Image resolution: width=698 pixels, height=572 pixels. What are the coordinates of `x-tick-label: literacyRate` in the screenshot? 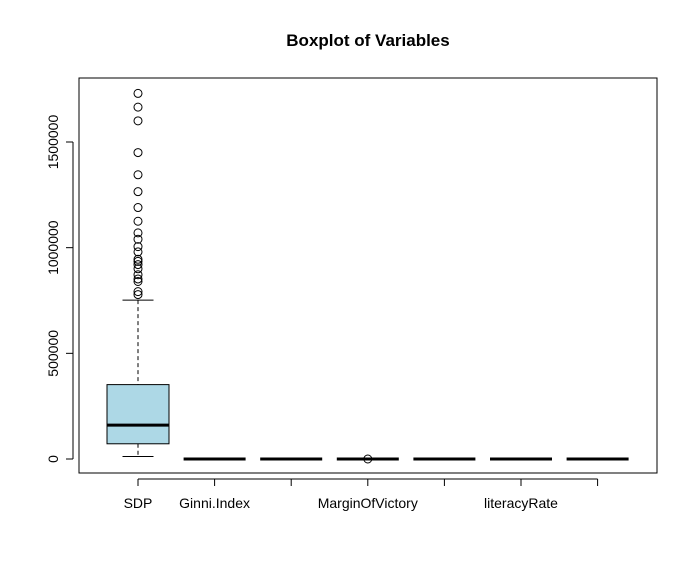 It's located at (521, 503).